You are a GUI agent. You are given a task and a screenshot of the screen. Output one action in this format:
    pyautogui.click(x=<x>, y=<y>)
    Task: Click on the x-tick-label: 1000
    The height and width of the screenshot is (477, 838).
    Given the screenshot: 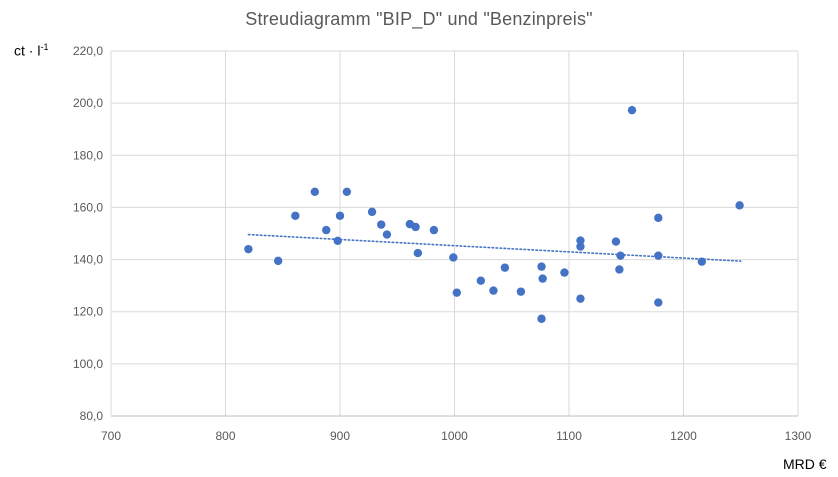 What is the action you would take?
    pyautogui.click(x=454, y=436)
    